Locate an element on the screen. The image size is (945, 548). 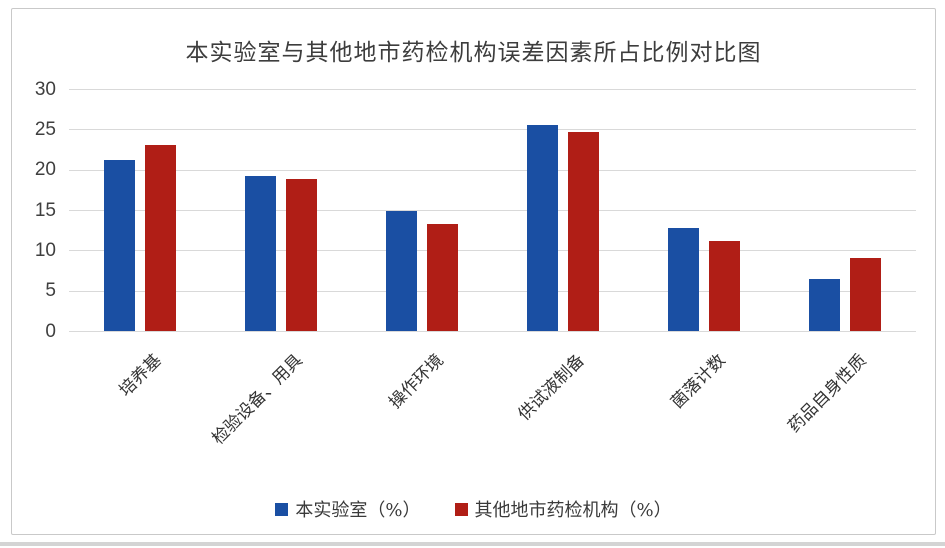
y-axis-tick-20: 20 is located at coordinates (45, 170).